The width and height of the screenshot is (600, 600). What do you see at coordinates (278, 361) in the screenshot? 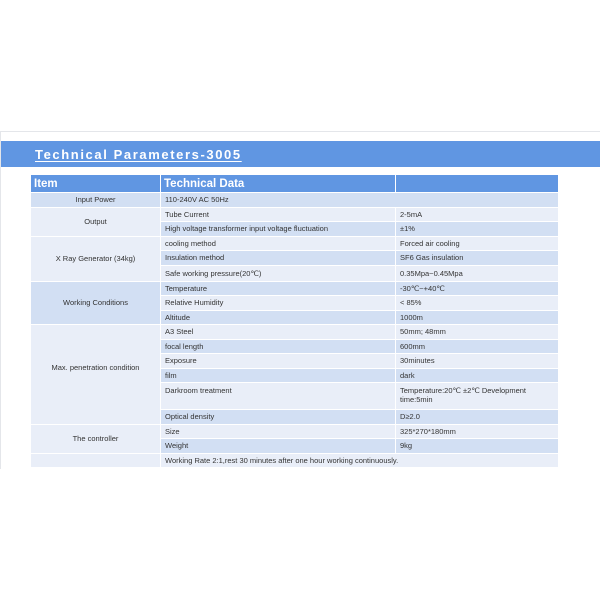
I see `param-cell: Exposure` at bounding box center [278, 361].